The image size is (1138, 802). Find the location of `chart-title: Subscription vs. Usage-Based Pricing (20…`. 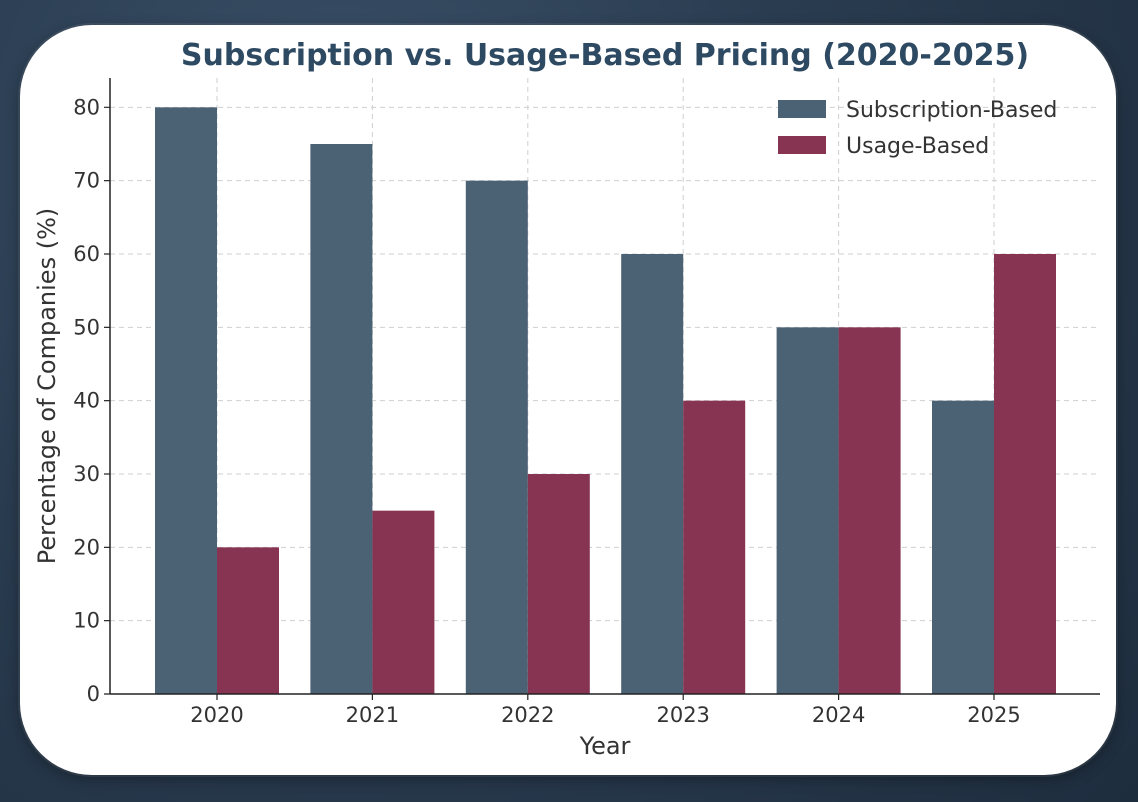

chart-title: Subscription vs. Usage-Based Pricing (20… is located at coordinates (605, 55).